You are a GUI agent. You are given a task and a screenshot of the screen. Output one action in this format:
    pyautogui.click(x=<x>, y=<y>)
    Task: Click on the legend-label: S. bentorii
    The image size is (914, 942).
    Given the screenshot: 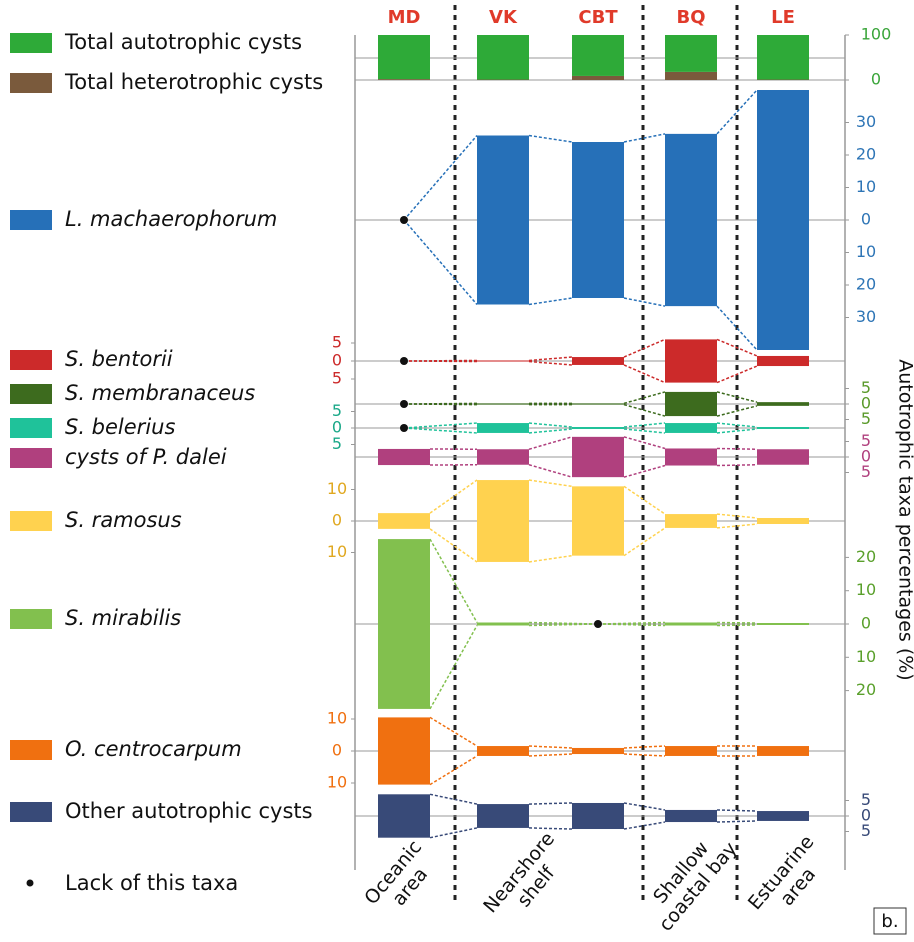 What is the action you would take?
    pyautogui.click(x=119, y=359)
    